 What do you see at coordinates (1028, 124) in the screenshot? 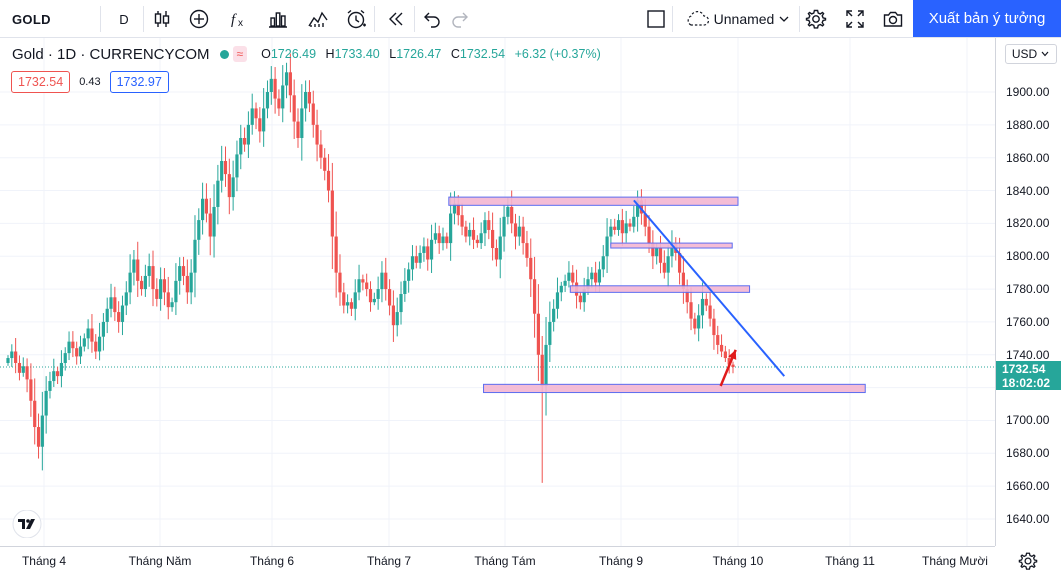
I see `price-tick-label: 1880.00` at bounding box center [1028, 124].